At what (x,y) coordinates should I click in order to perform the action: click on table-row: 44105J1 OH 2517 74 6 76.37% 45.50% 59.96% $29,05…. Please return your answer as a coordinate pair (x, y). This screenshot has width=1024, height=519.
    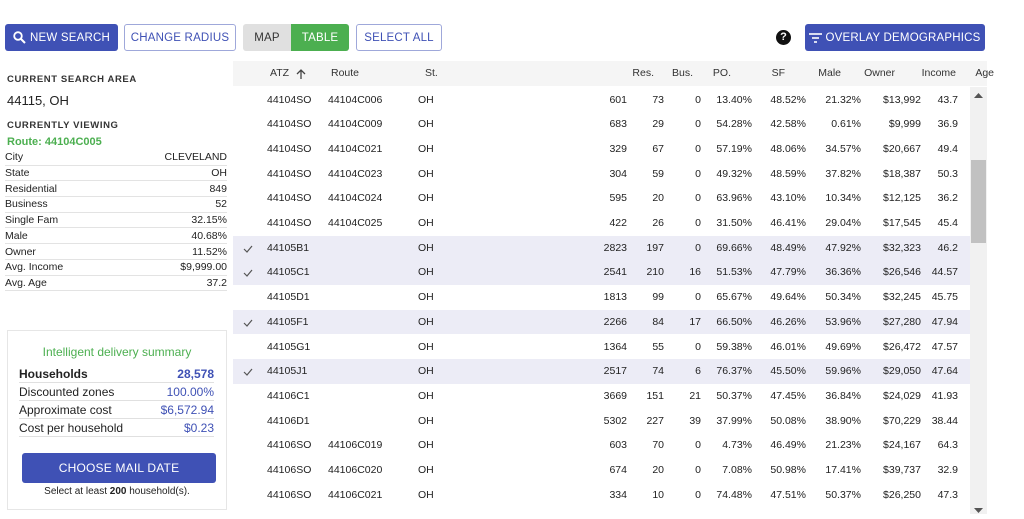
    Looking at the image, I should click on (601, 371).